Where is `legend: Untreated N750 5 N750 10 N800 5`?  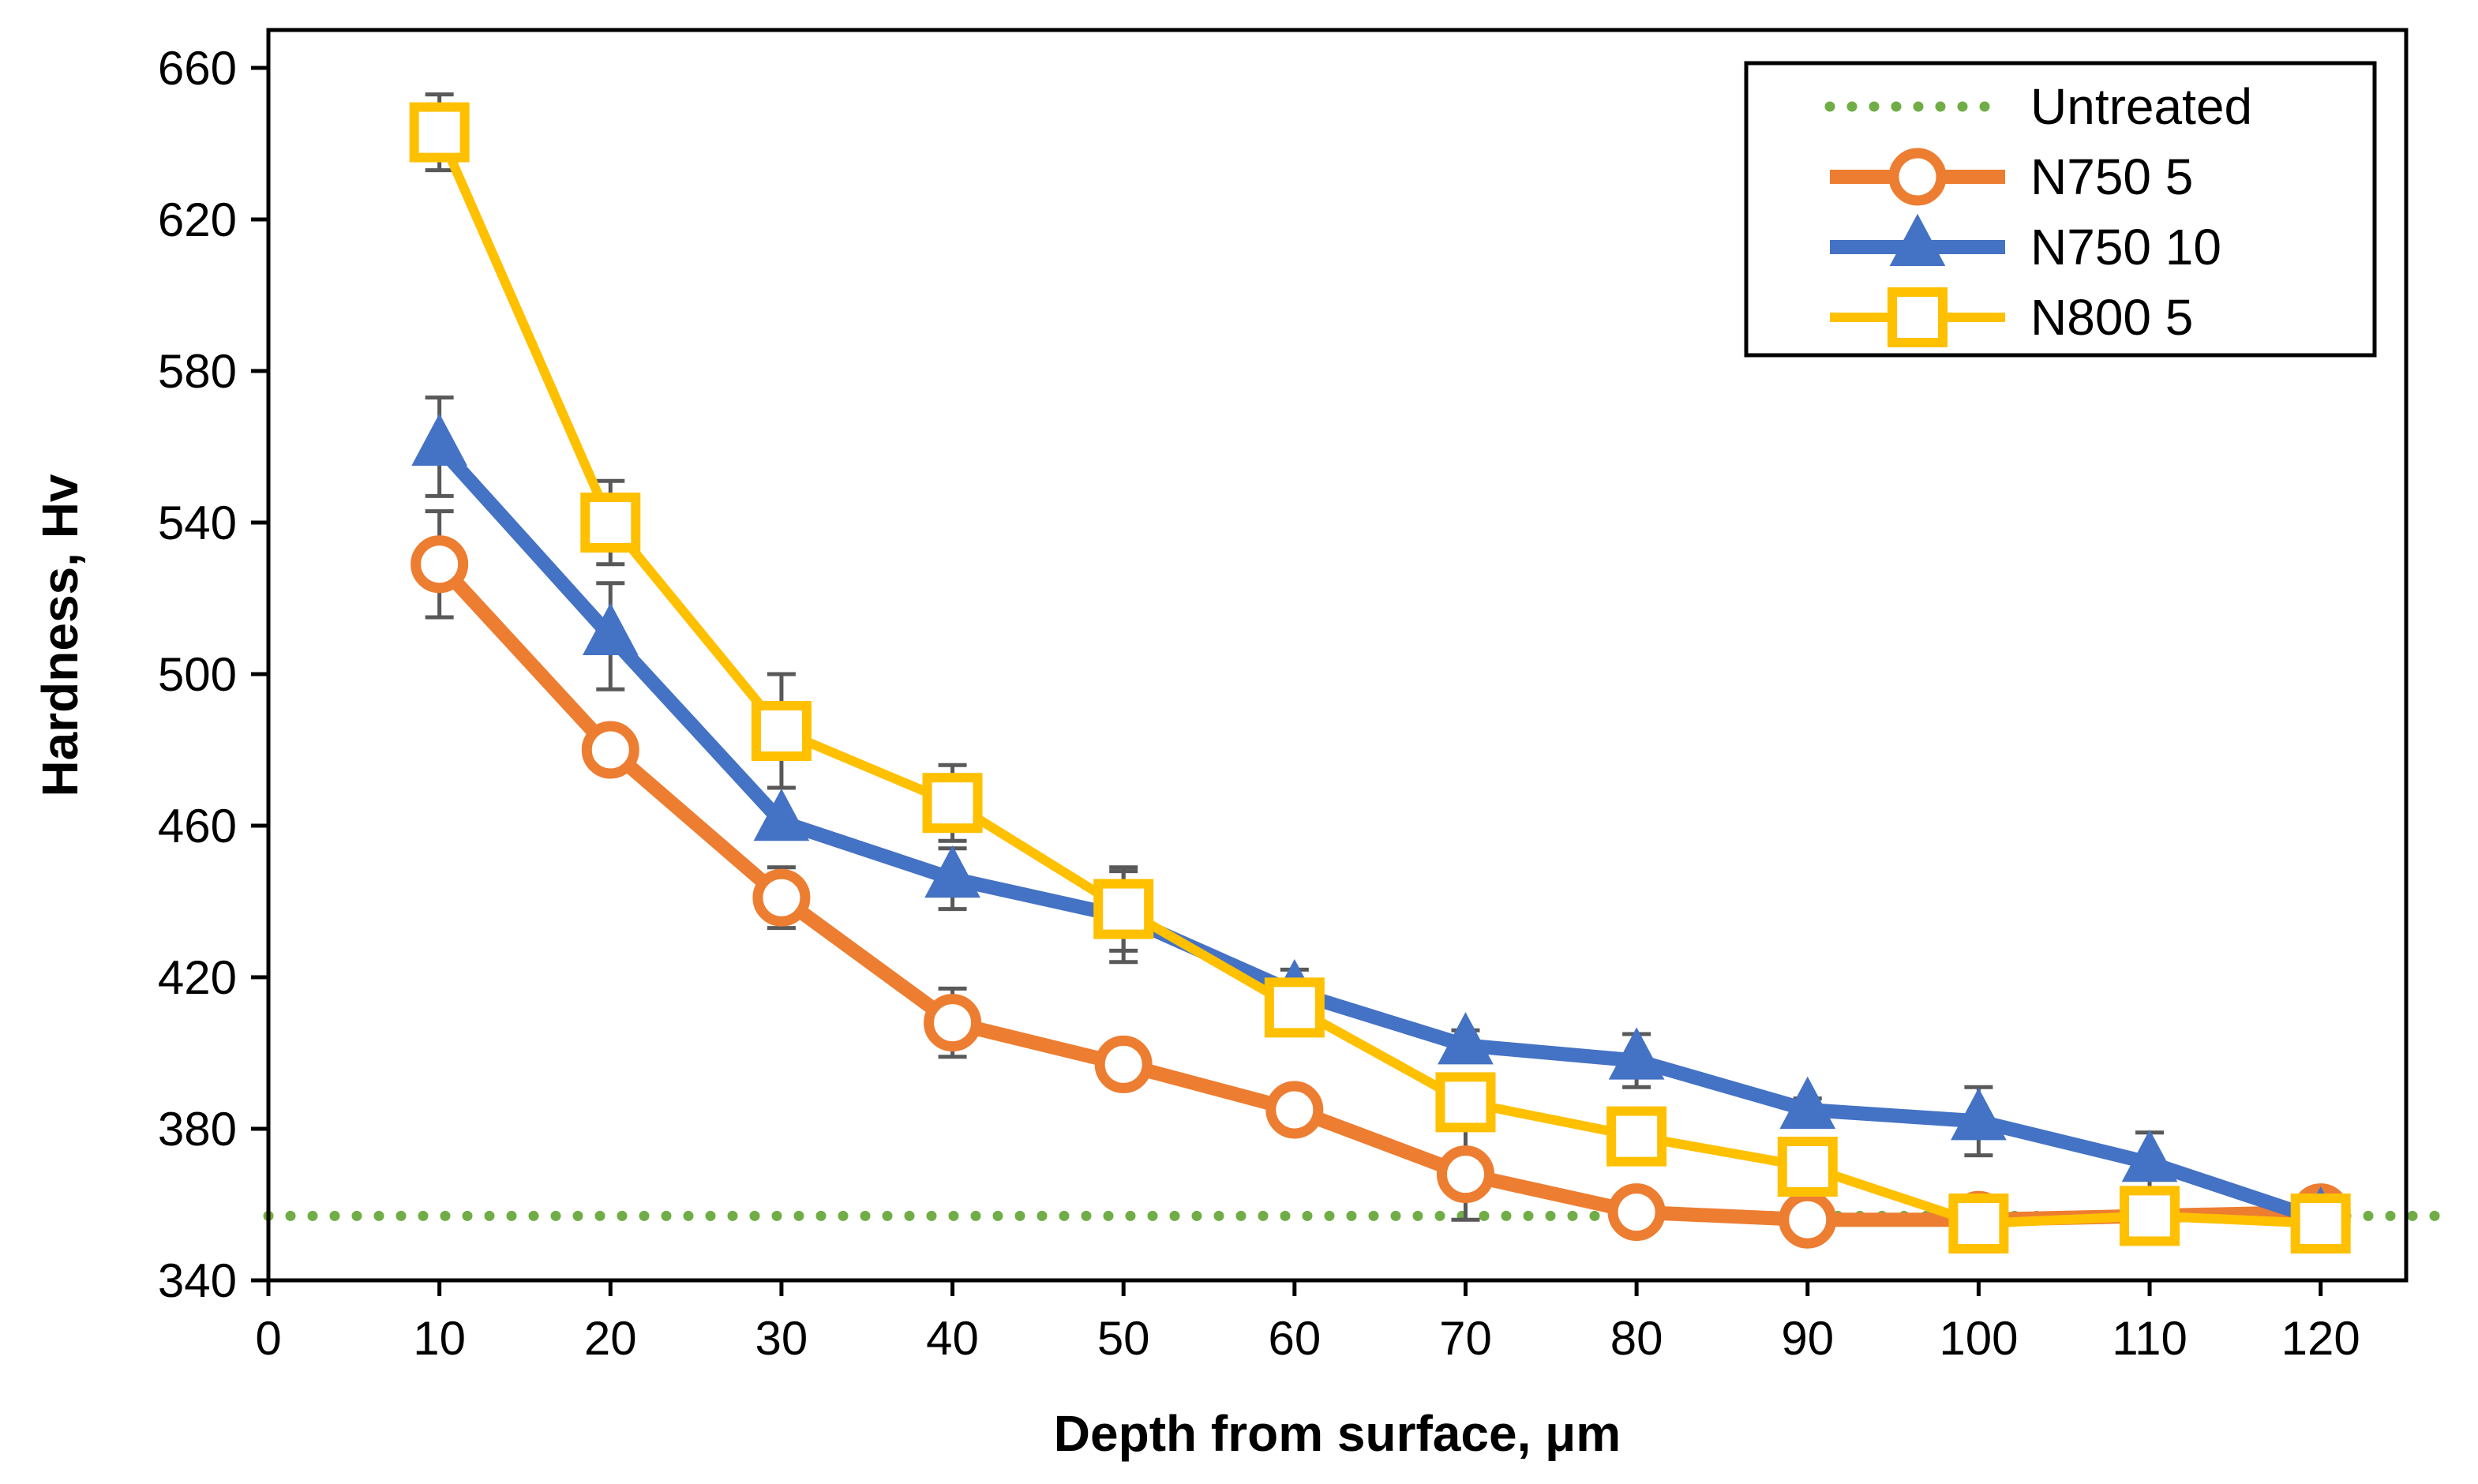 legend: Untreated N750 5 N750 10 N800 5 is located at coordinates (2060, 210).